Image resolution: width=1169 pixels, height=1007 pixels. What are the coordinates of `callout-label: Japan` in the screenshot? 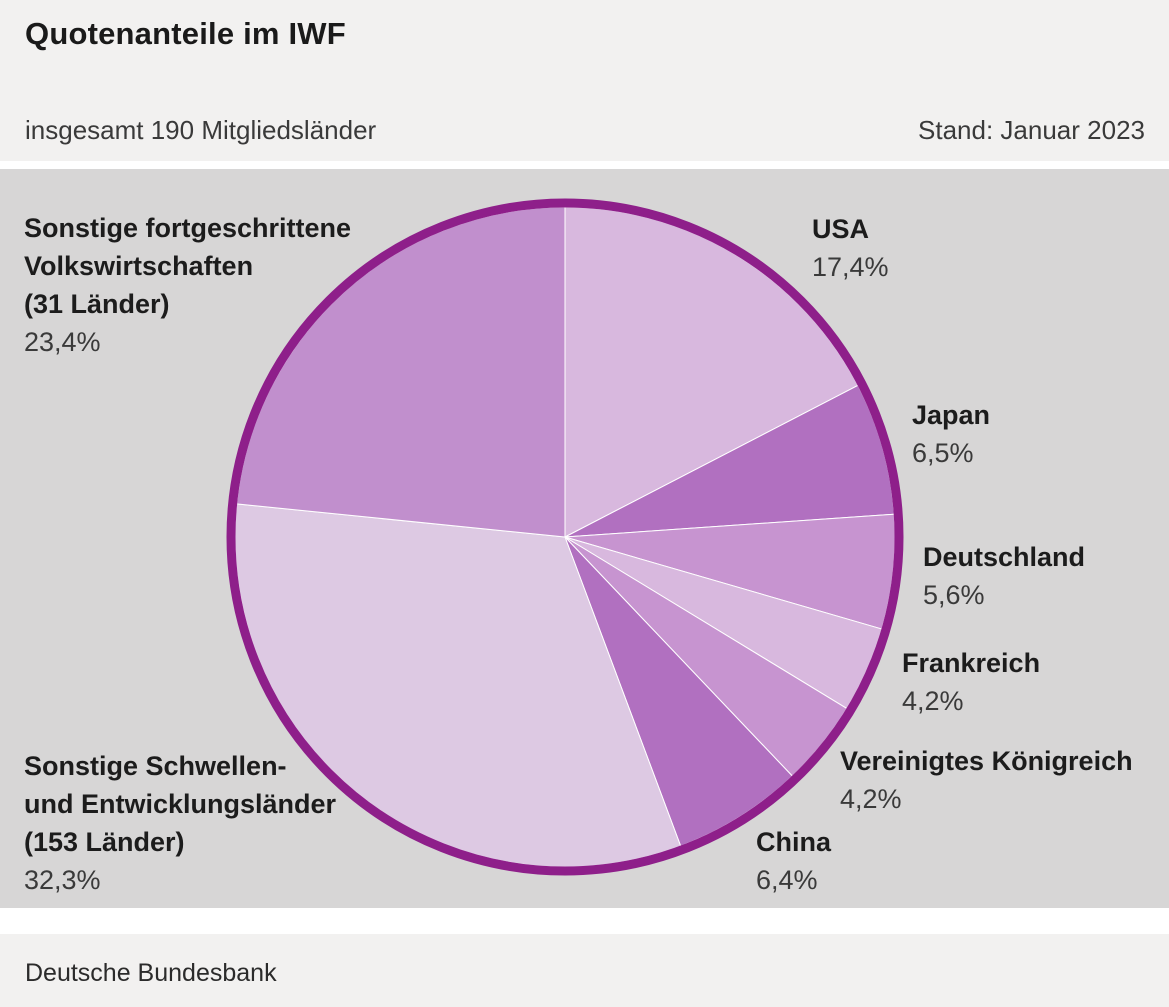 It's located at (951, 415).